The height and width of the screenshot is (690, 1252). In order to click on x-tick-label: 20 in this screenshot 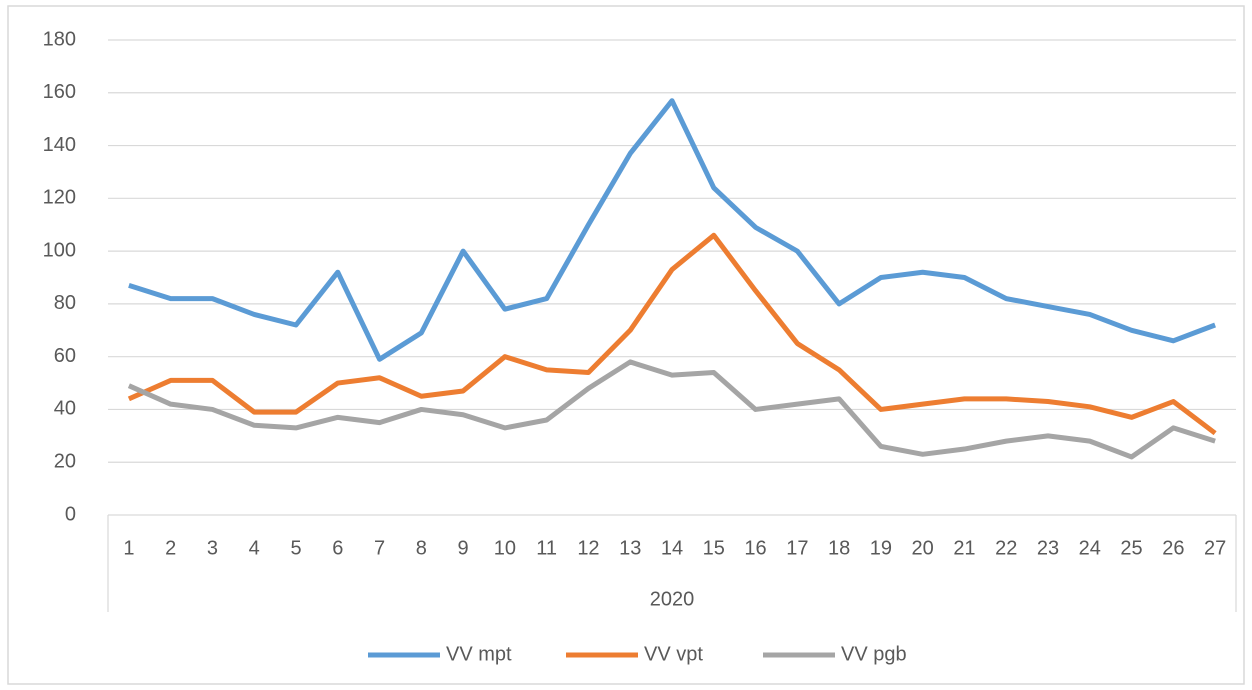, I will do `click(923, 548)`.